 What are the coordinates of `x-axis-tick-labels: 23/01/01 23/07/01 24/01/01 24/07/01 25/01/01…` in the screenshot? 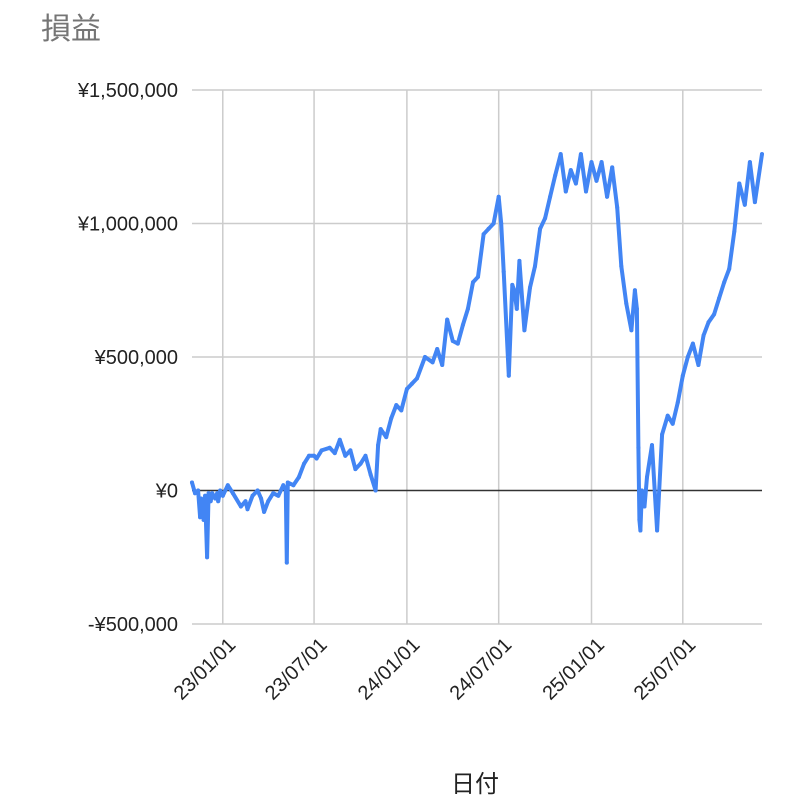 It's located at (435, 669).